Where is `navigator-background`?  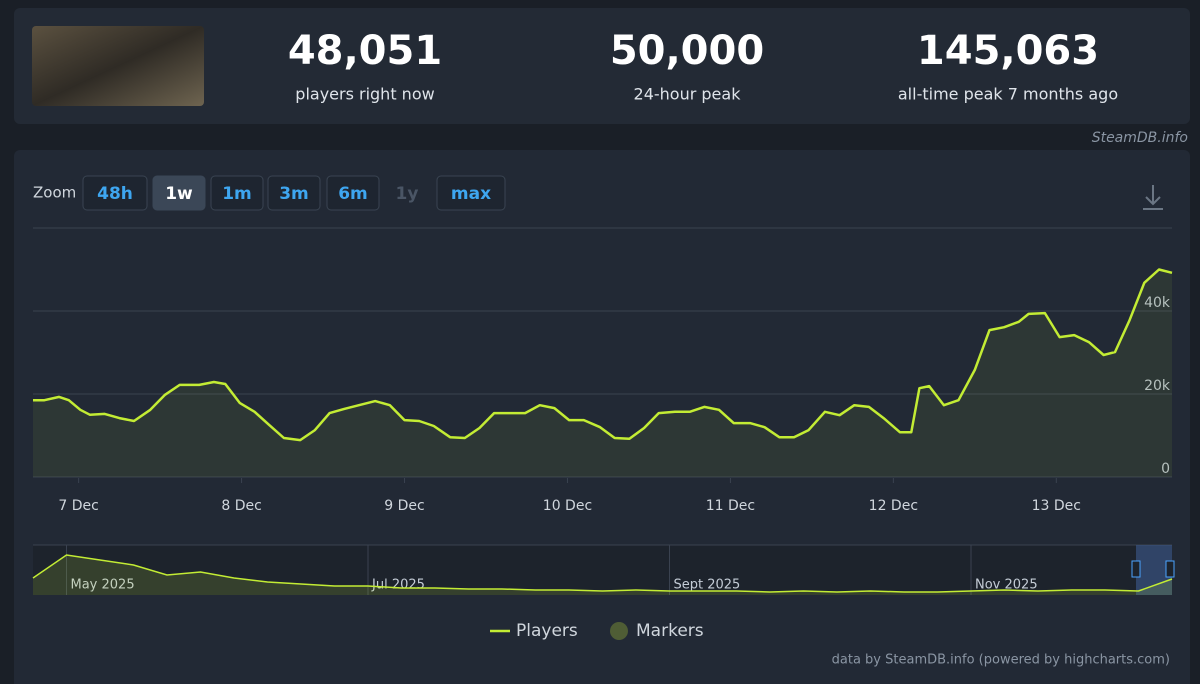
navigator-background is located at coordinates (602, 570).